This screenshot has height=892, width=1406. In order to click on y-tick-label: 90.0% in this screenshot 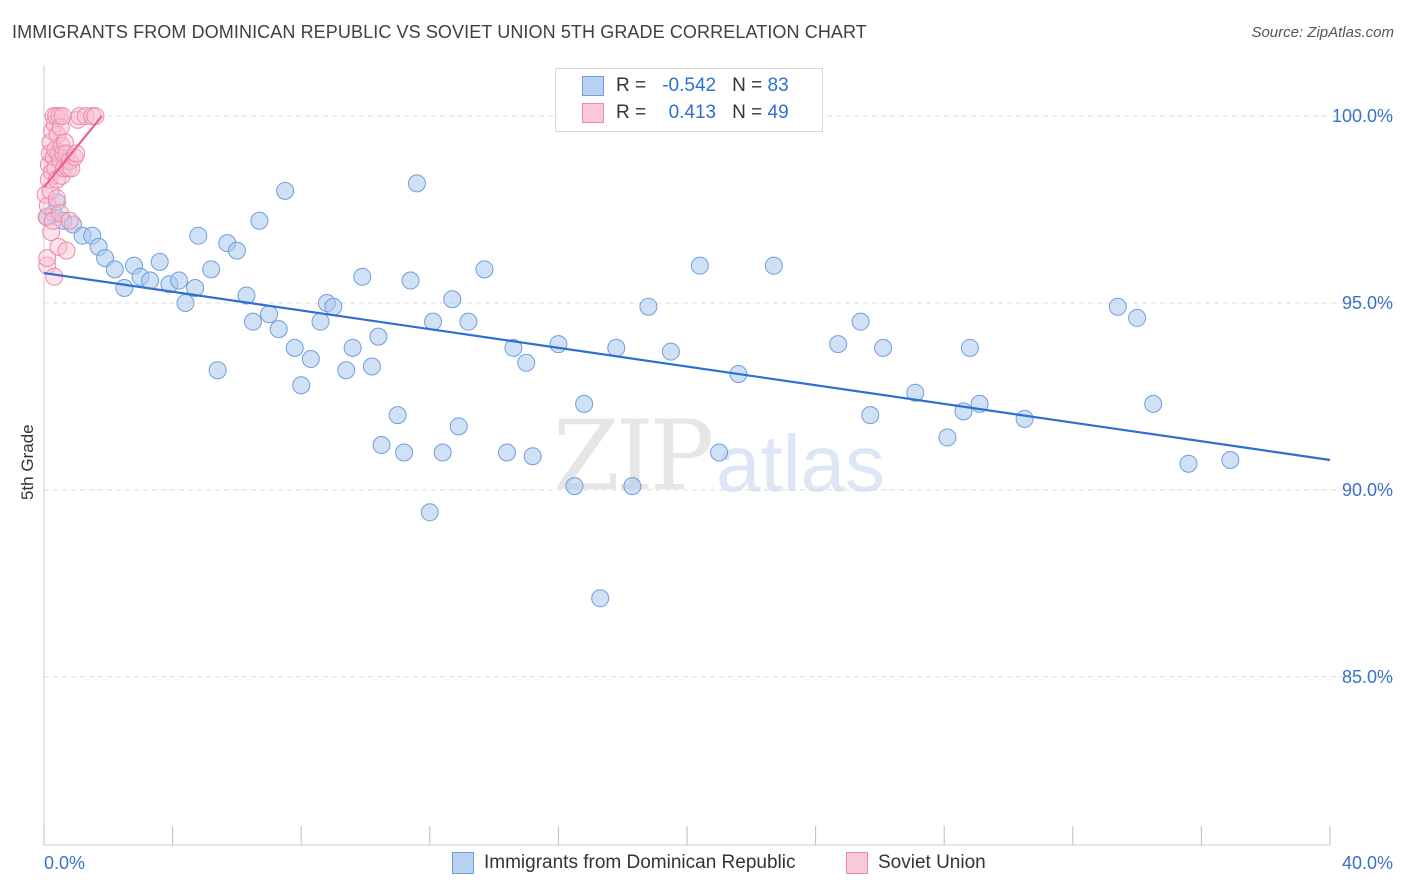, I will do `click(1367, 490)`.